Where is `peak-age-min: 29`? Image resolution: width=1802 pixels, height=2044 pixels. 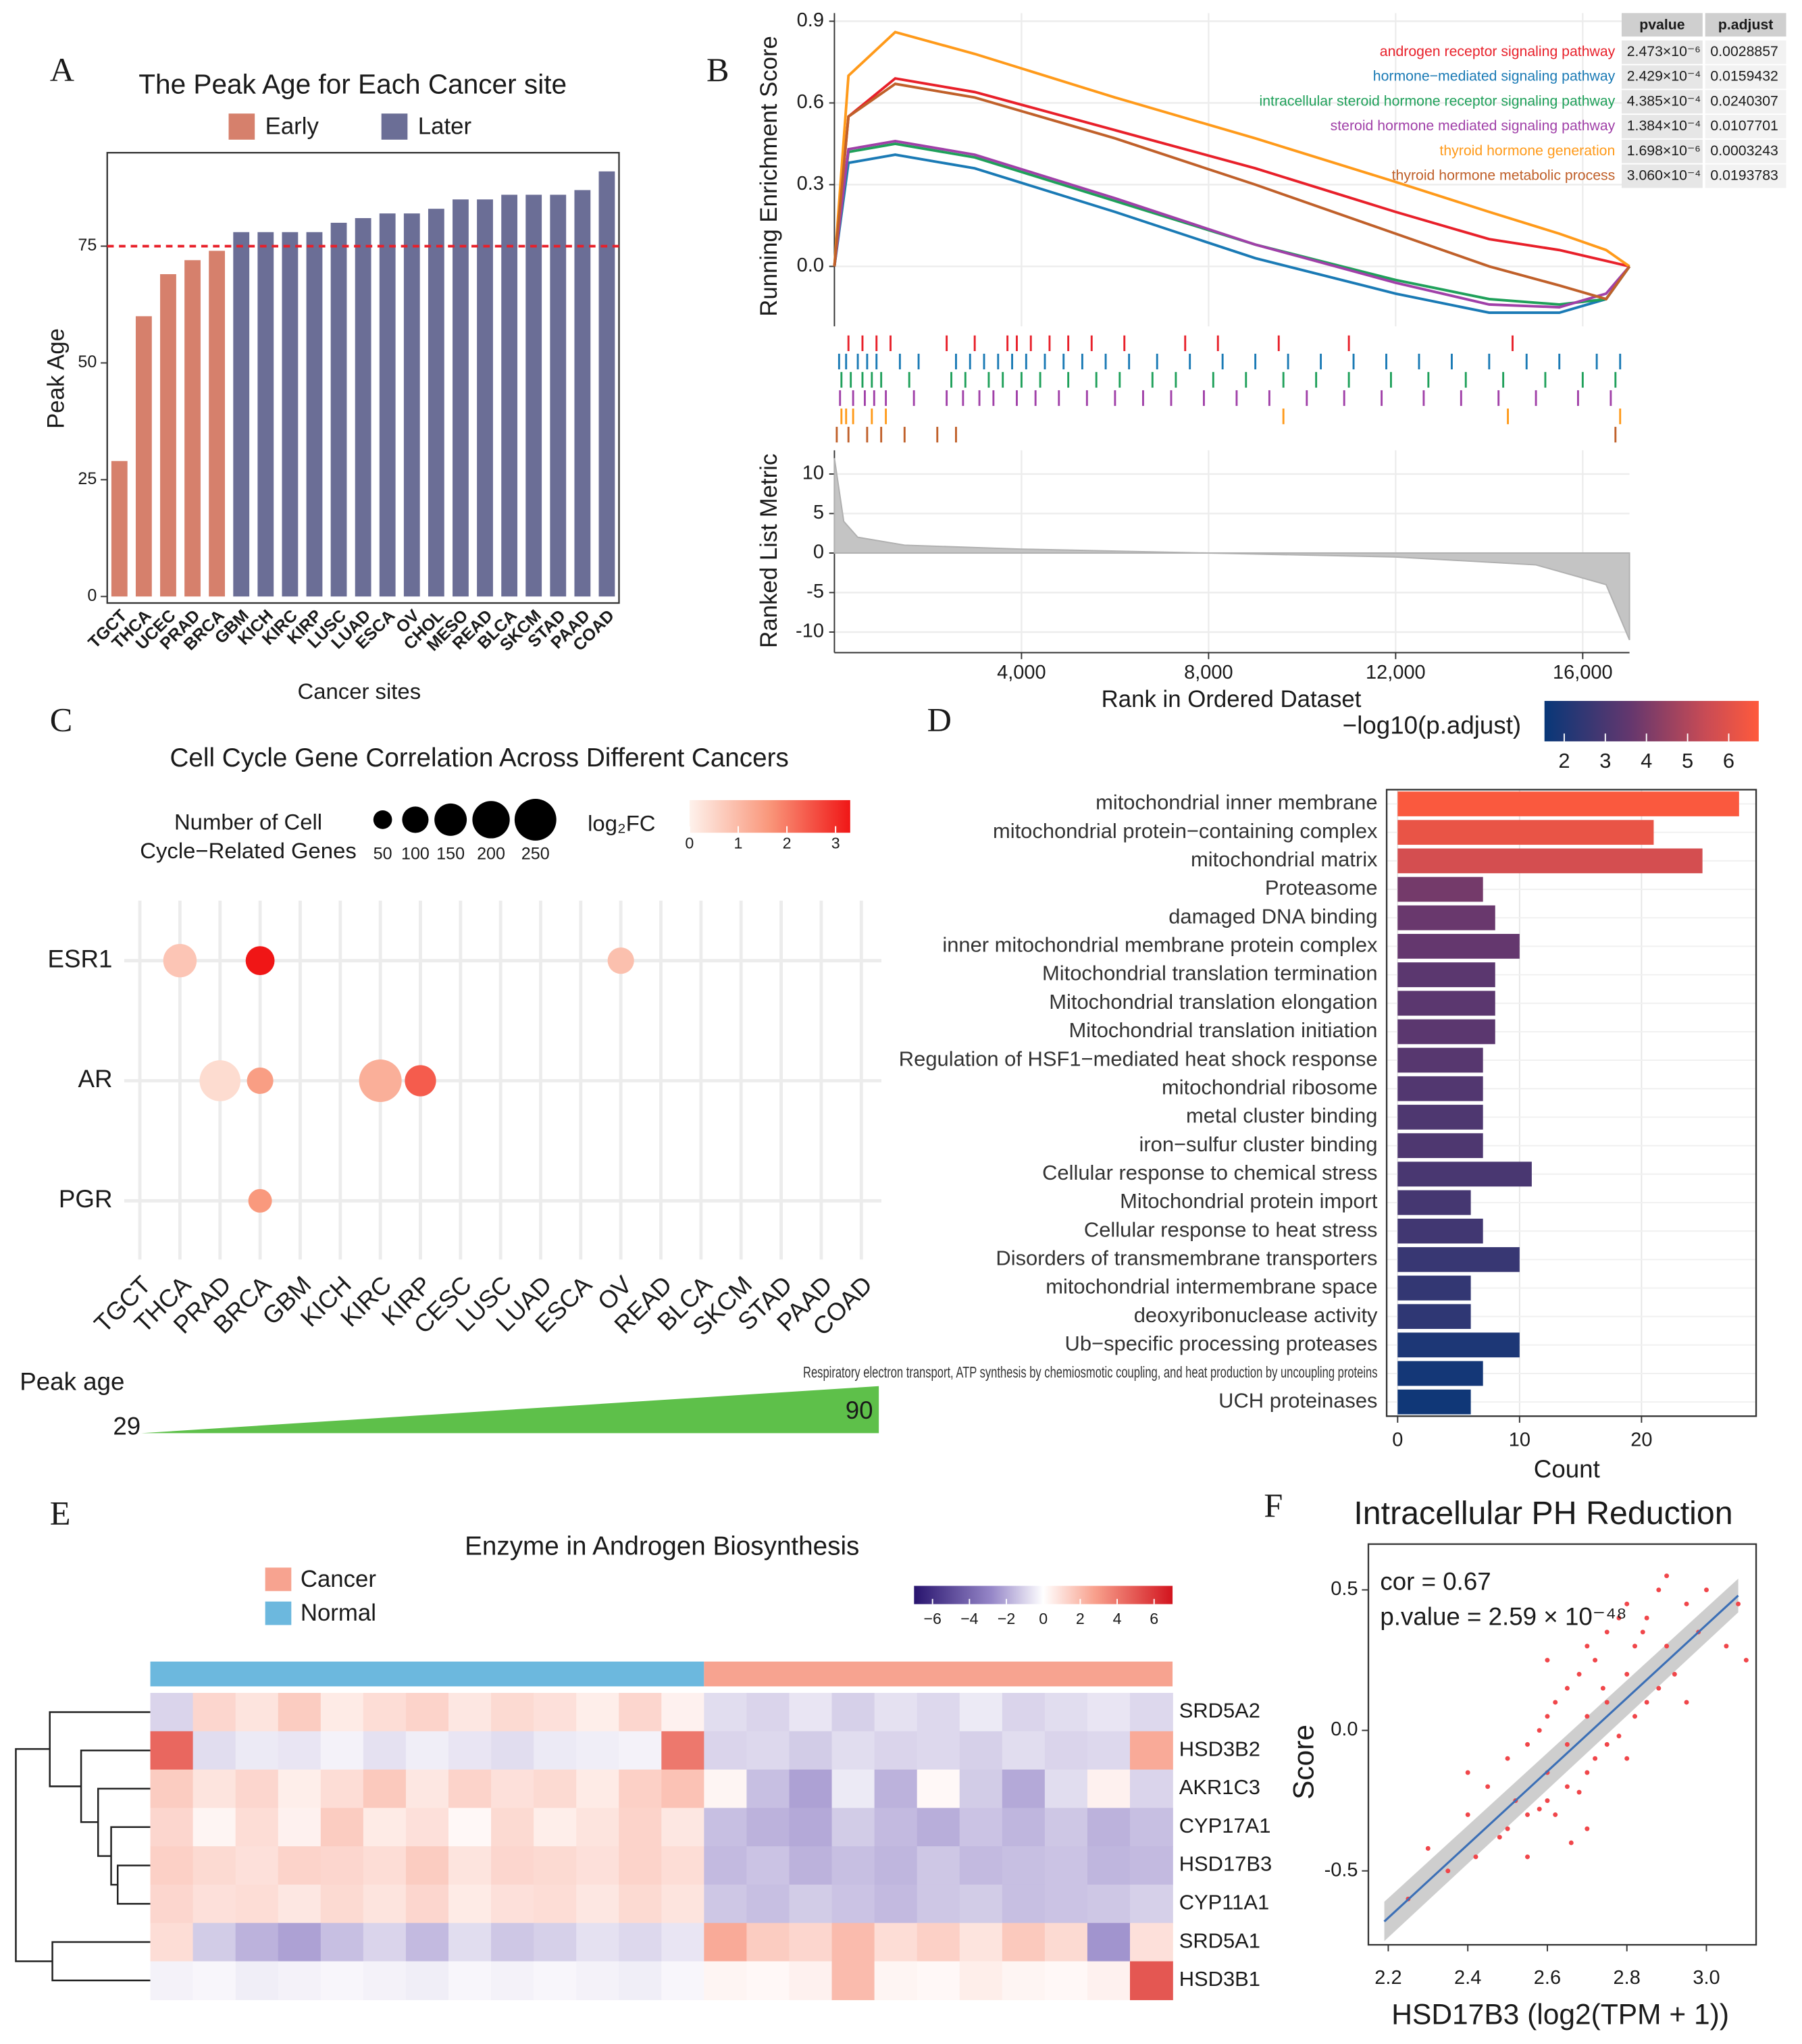 peak-age-min: 29 is located at coordinates (126, 1426).